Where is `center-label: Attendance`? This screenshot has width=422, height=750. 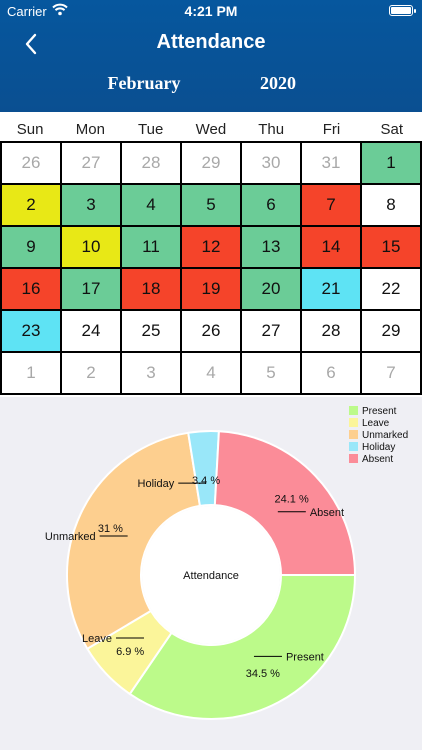
center-label: Attendance is located at coordinates (211, 576).